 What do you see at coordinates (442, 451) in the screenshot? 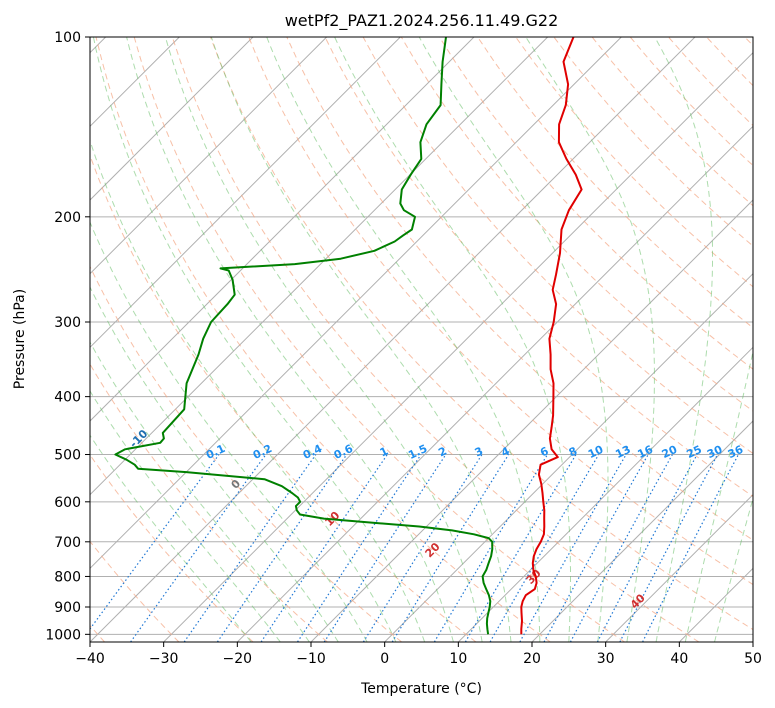
I see `mixing-ratio-label: 2` at bounding box center [442, 451].